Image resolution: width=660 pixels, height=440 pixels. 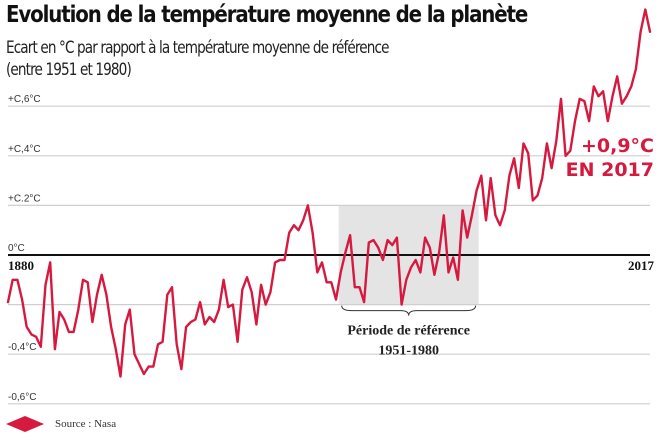 I want to click on y-tick-label: +C,4°C, so click(x=24, y=149).